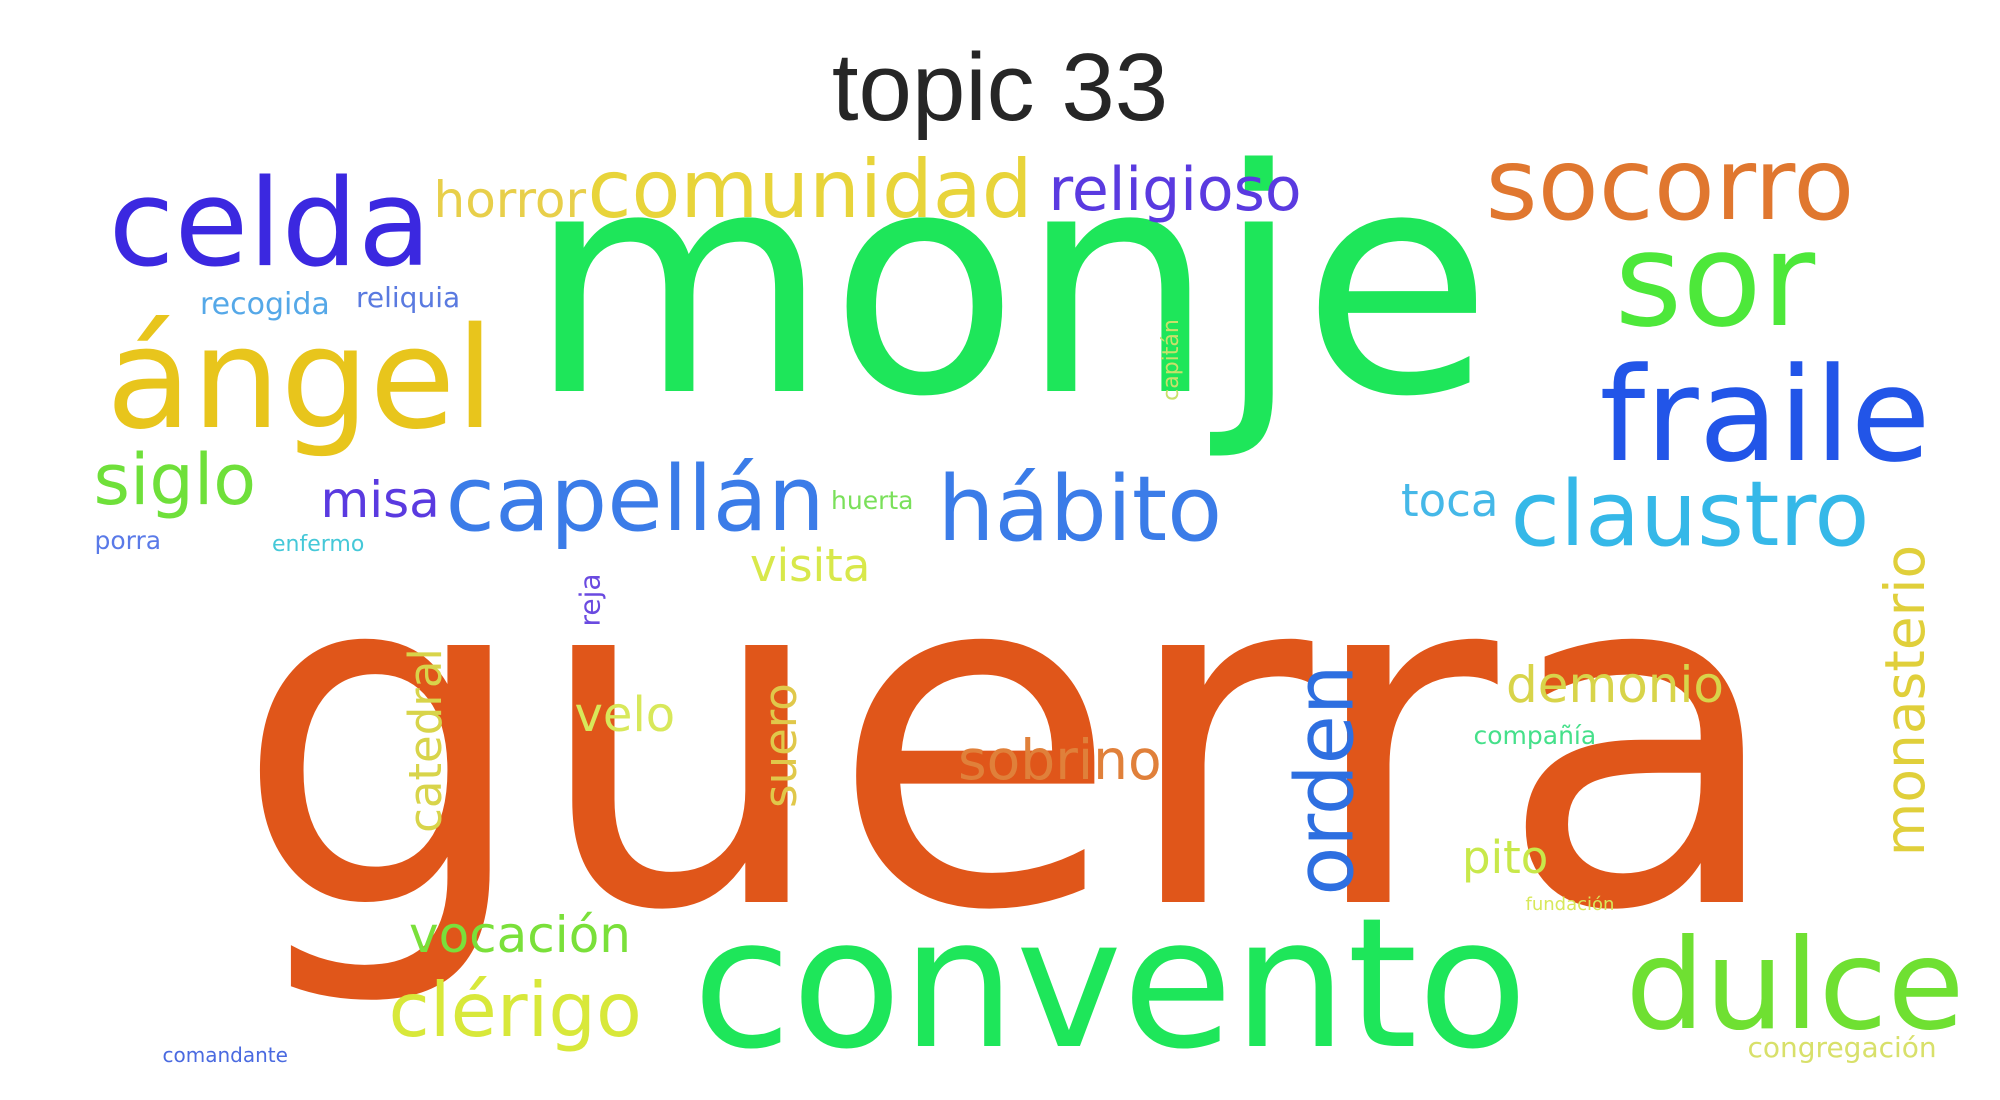 The image size is (2000, 1100). What do you see at coordinates (425, 740) in the screenshot?
I see `word-catedral: catedral` at bounding box center [425, 740].